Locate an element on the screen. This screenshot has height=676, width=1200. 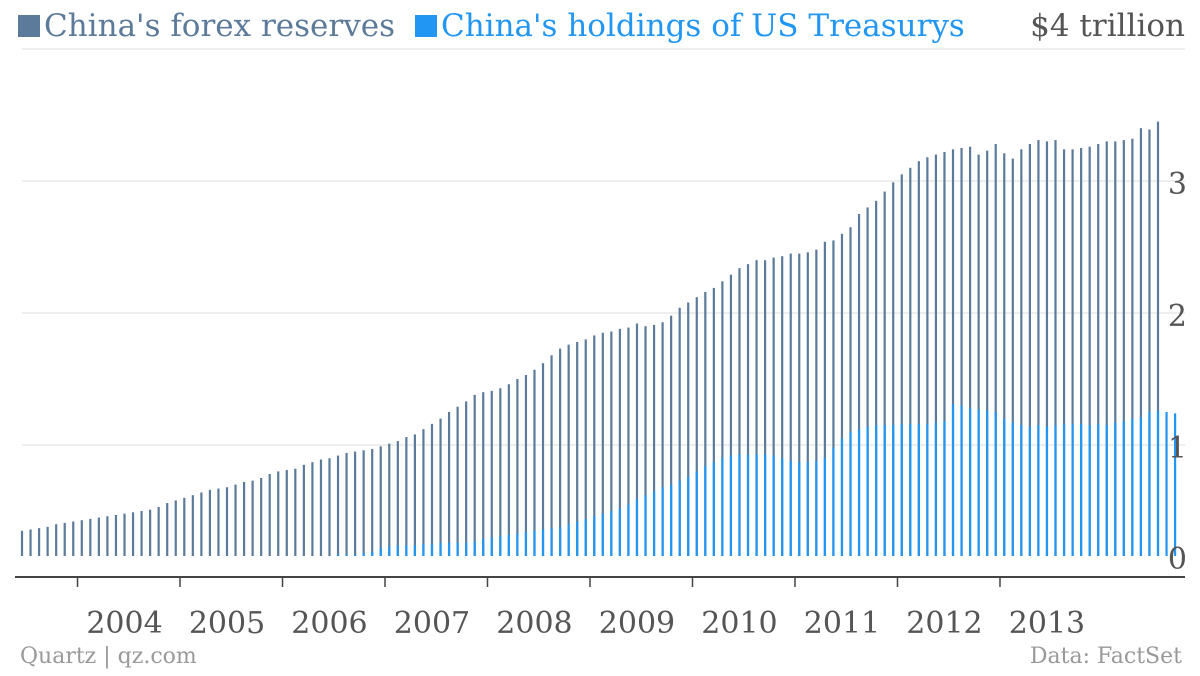
x-tick-label-2012: 2012 is located at coordinates (944, 623).